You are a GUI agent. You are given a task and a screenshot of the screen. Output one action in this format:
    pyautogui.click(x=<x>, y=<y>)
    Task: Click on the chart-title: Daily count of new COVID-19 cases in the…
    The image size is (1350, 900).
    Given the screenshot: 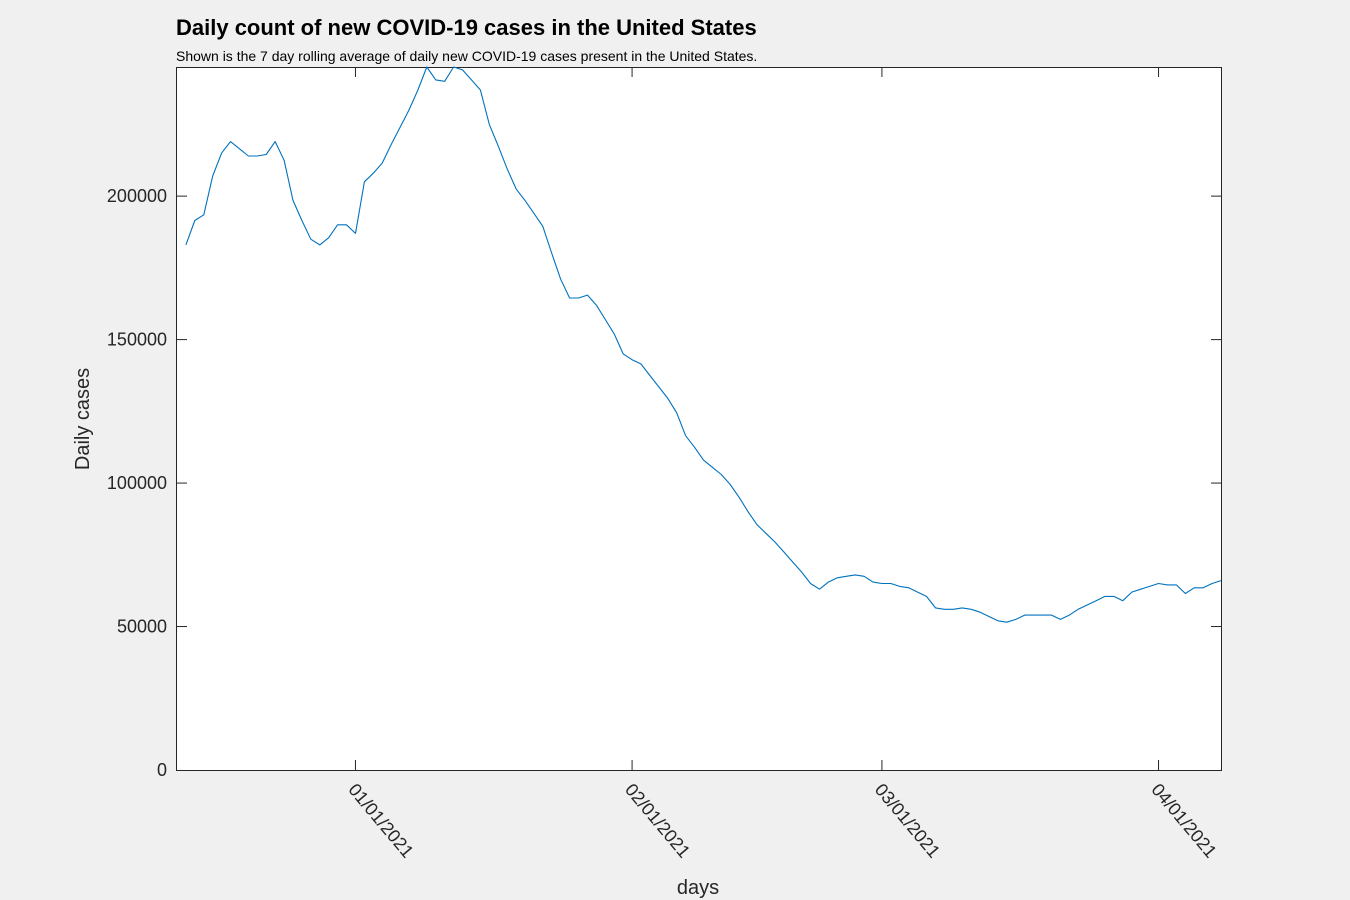 What is the action you would take?
    pyautogui.click(x=466, y=27)
    